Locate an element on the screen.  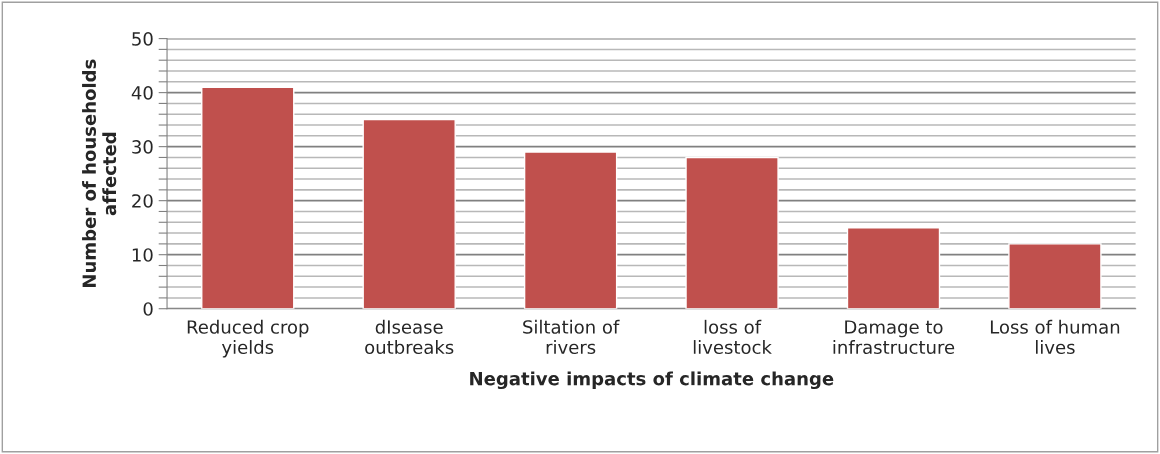
y-tick-label: 10 is located at coordinates (142, 255).